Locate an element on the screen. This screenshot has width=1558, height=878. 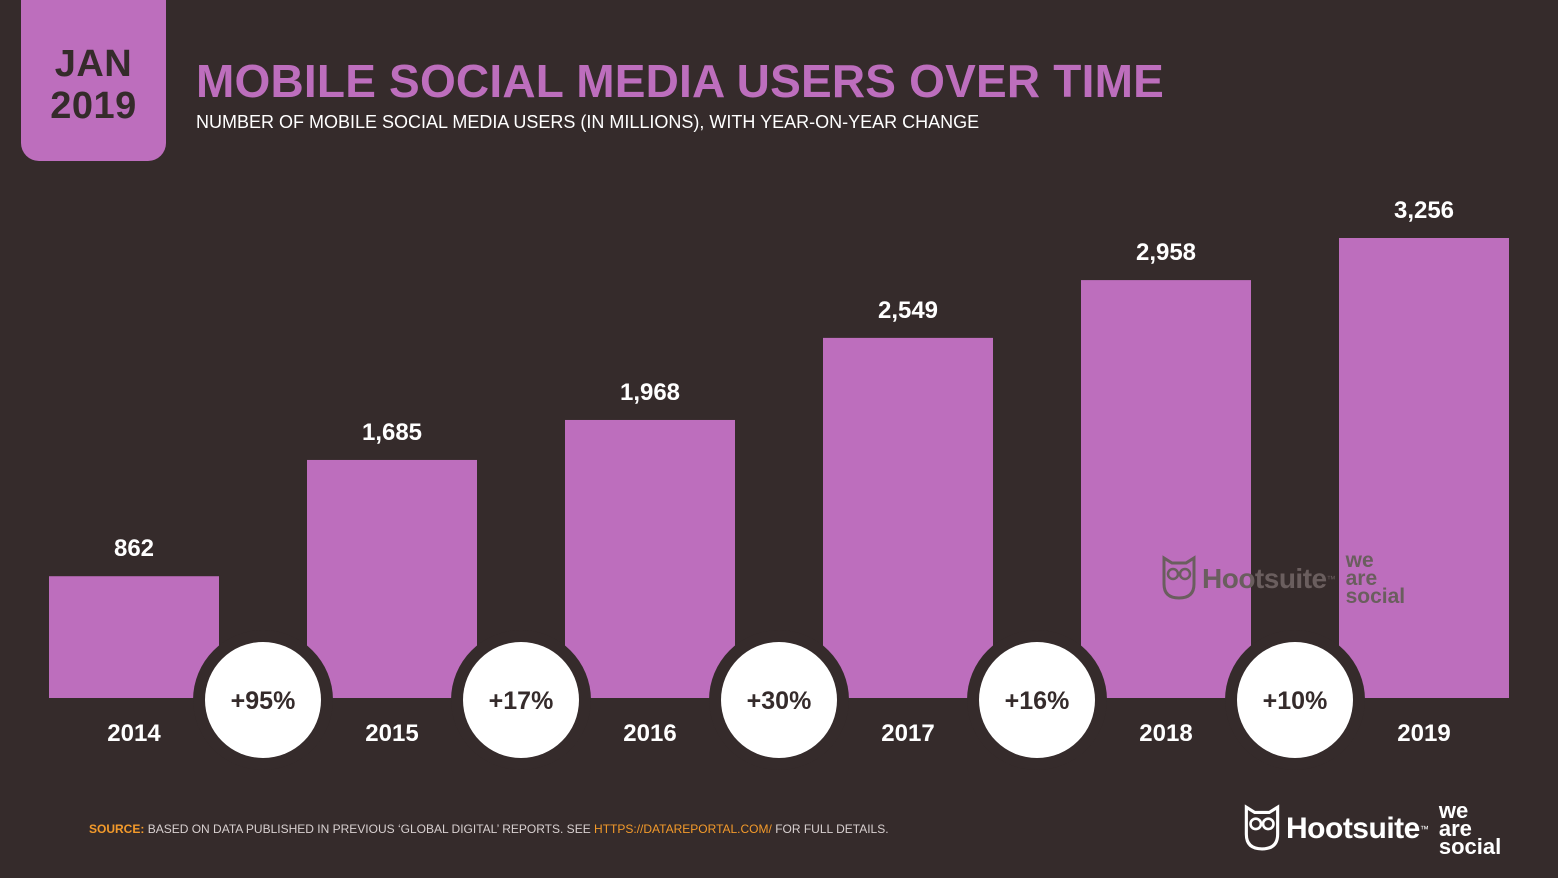
category-label-2016: 2016 is located at coordinates (649, 733).